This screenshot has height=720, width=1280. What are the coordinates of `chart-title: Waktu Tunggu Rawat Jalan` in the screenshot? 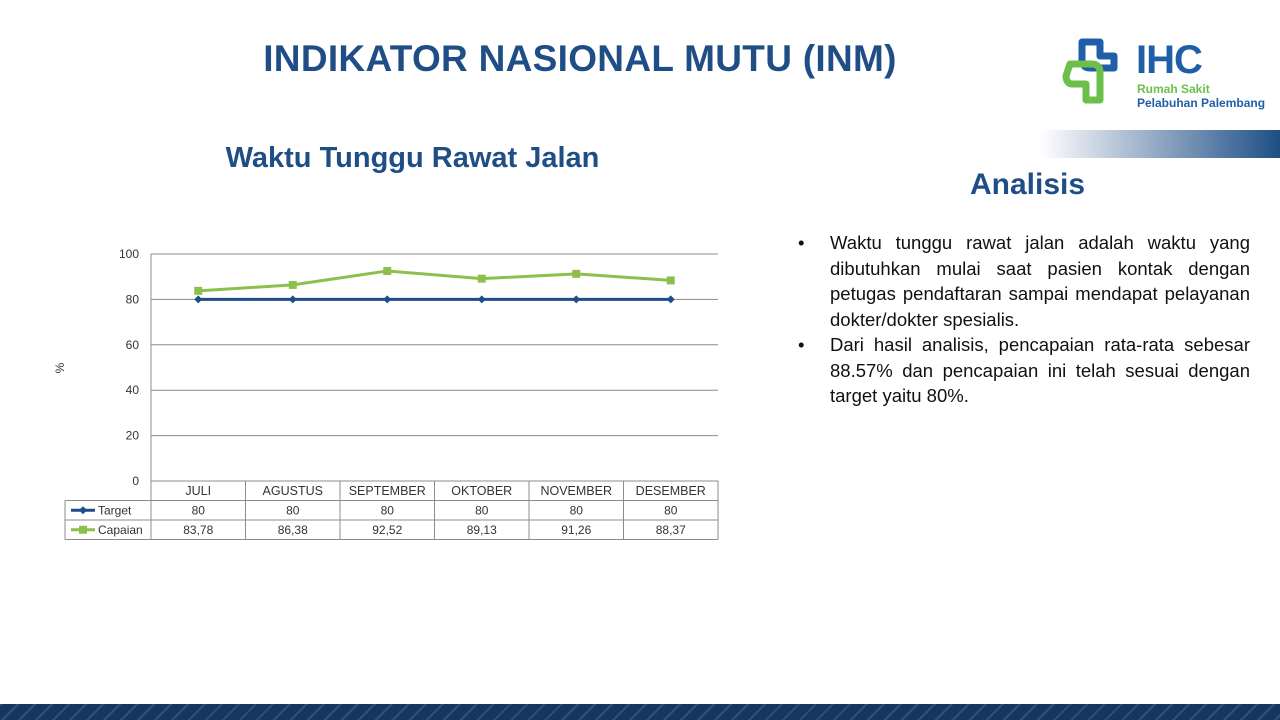 It's located at (412, 158).